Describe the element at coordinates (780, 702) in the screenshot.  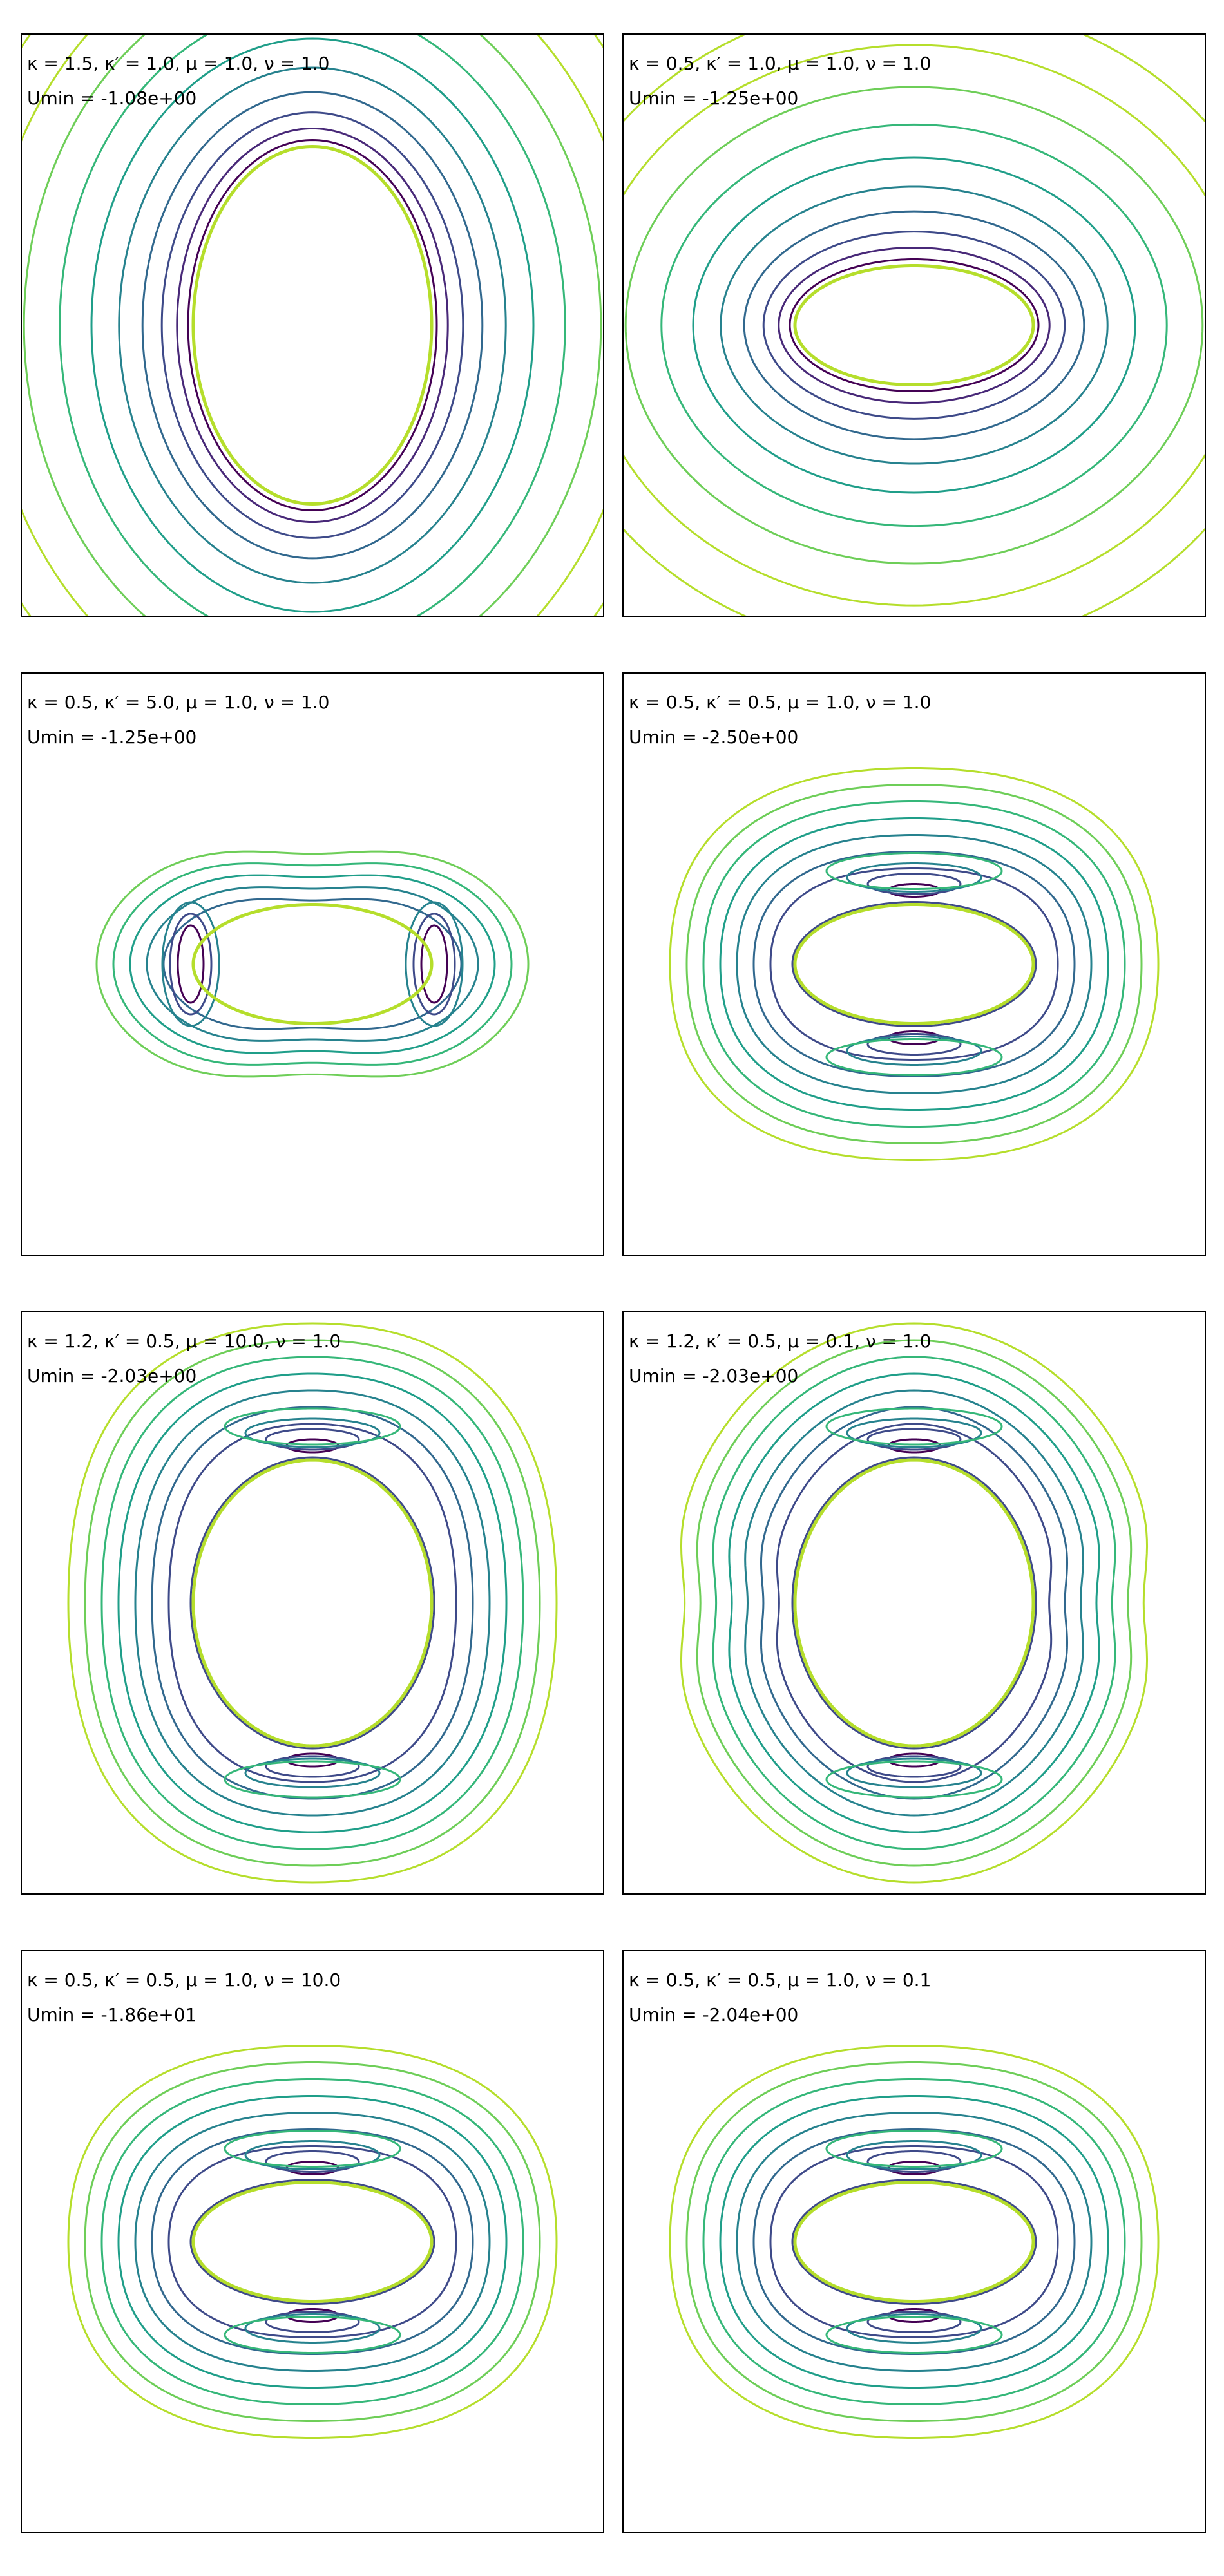
I see `params-label: κ = 0.5, κ′ = 0.5, μ = 1.0, ν = 1.0` at that location.